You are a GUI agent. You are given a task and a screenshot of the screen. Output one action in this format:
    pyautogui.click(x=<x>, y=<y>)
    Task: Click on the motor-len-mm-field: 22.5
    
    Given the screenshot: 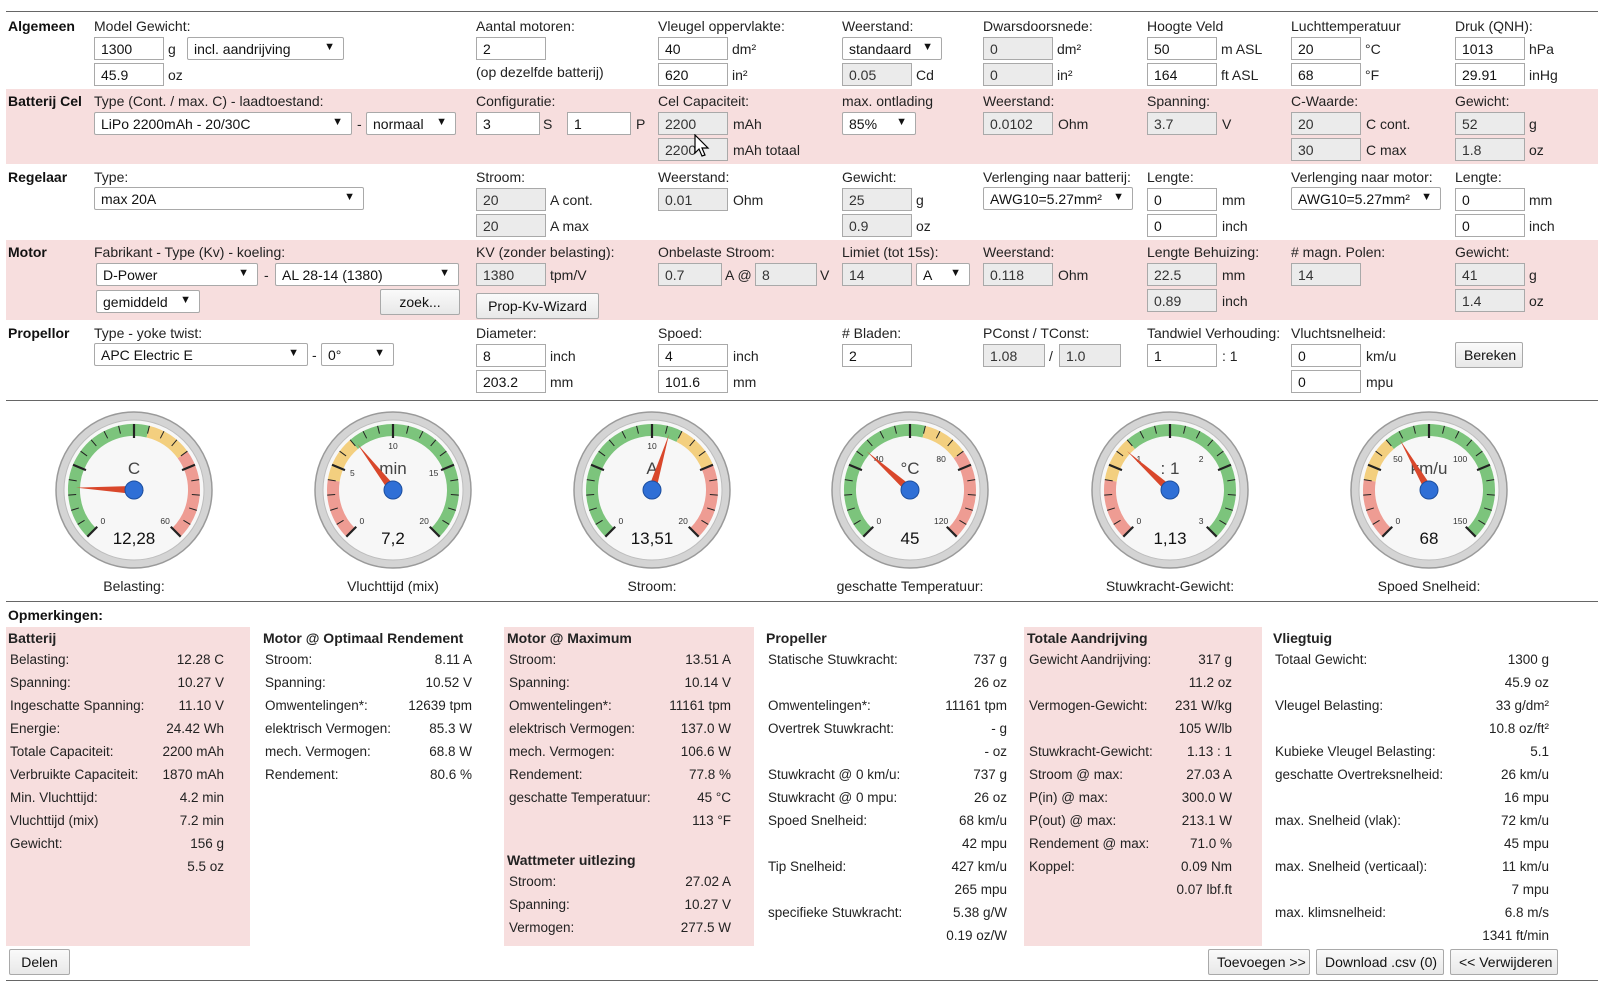 What is the action you would take?
    pyautogui.click(x=1182, y=274)
    